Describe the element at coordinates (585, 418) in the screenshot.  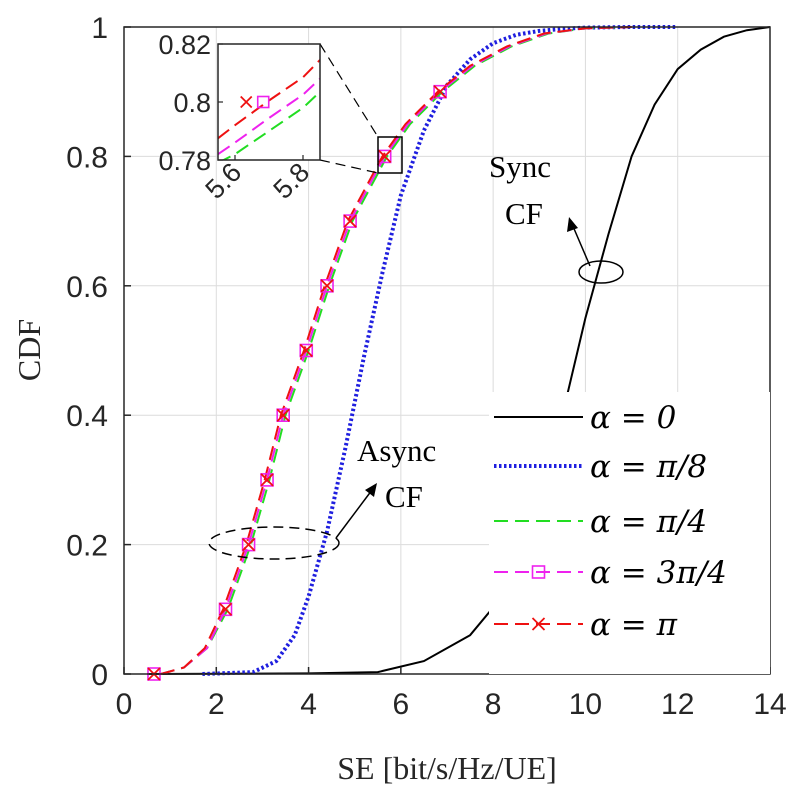
I see `legend-item: α = 0` at that location.